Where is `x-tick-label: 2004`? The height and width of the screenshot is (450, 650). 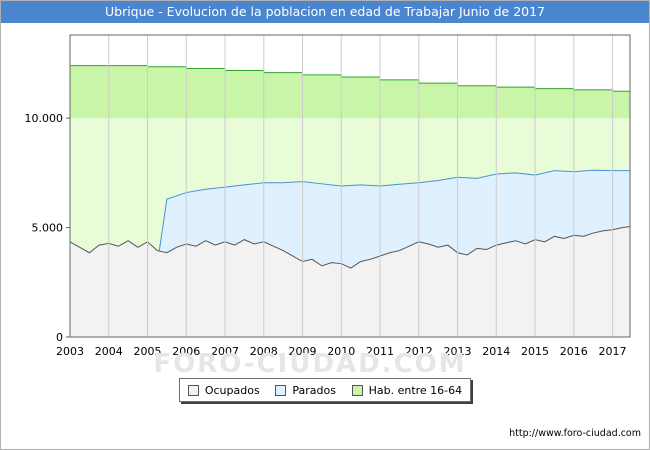 x-tick-label: 2004 is located at coordinates (109, 351).